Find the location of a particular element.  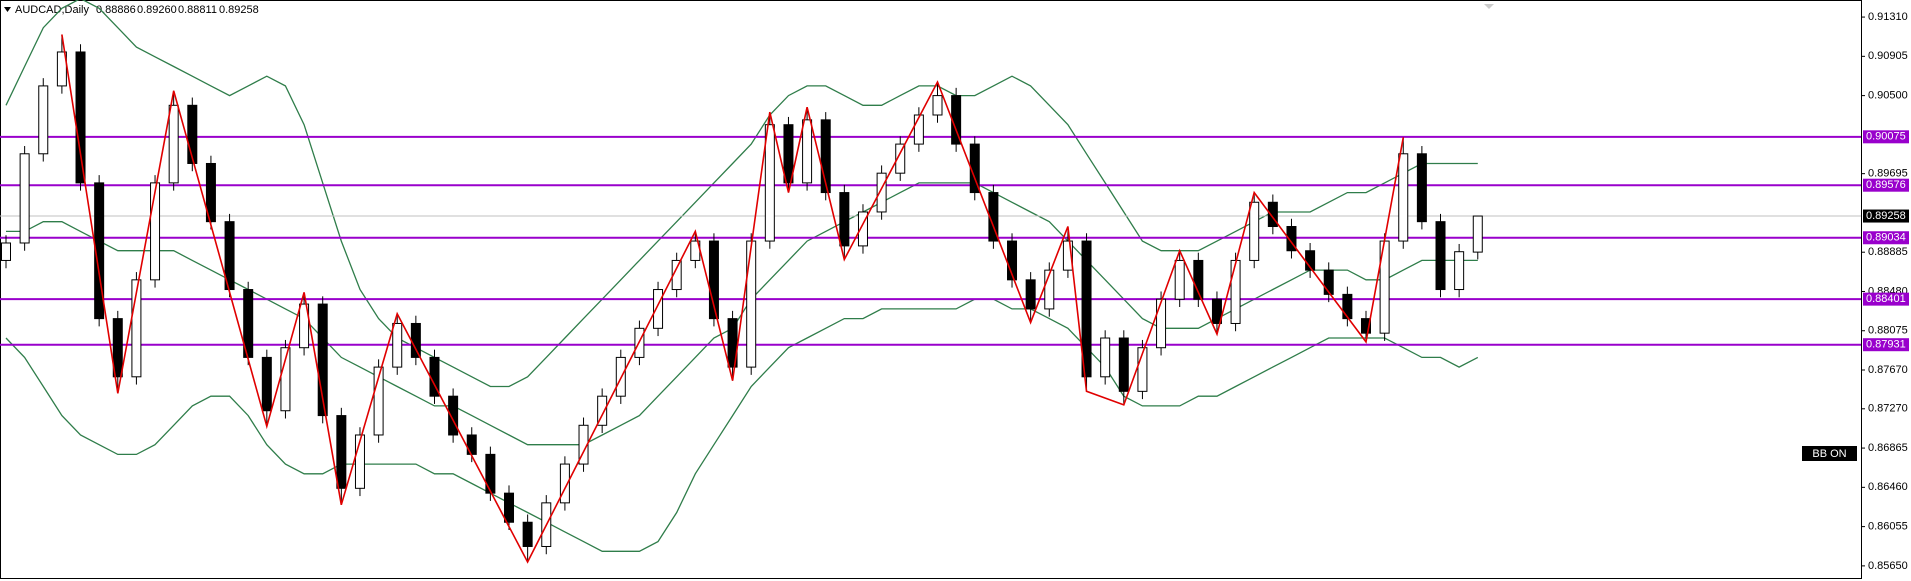

level-label: 0.89576 is located at coordinates (1886, 185).